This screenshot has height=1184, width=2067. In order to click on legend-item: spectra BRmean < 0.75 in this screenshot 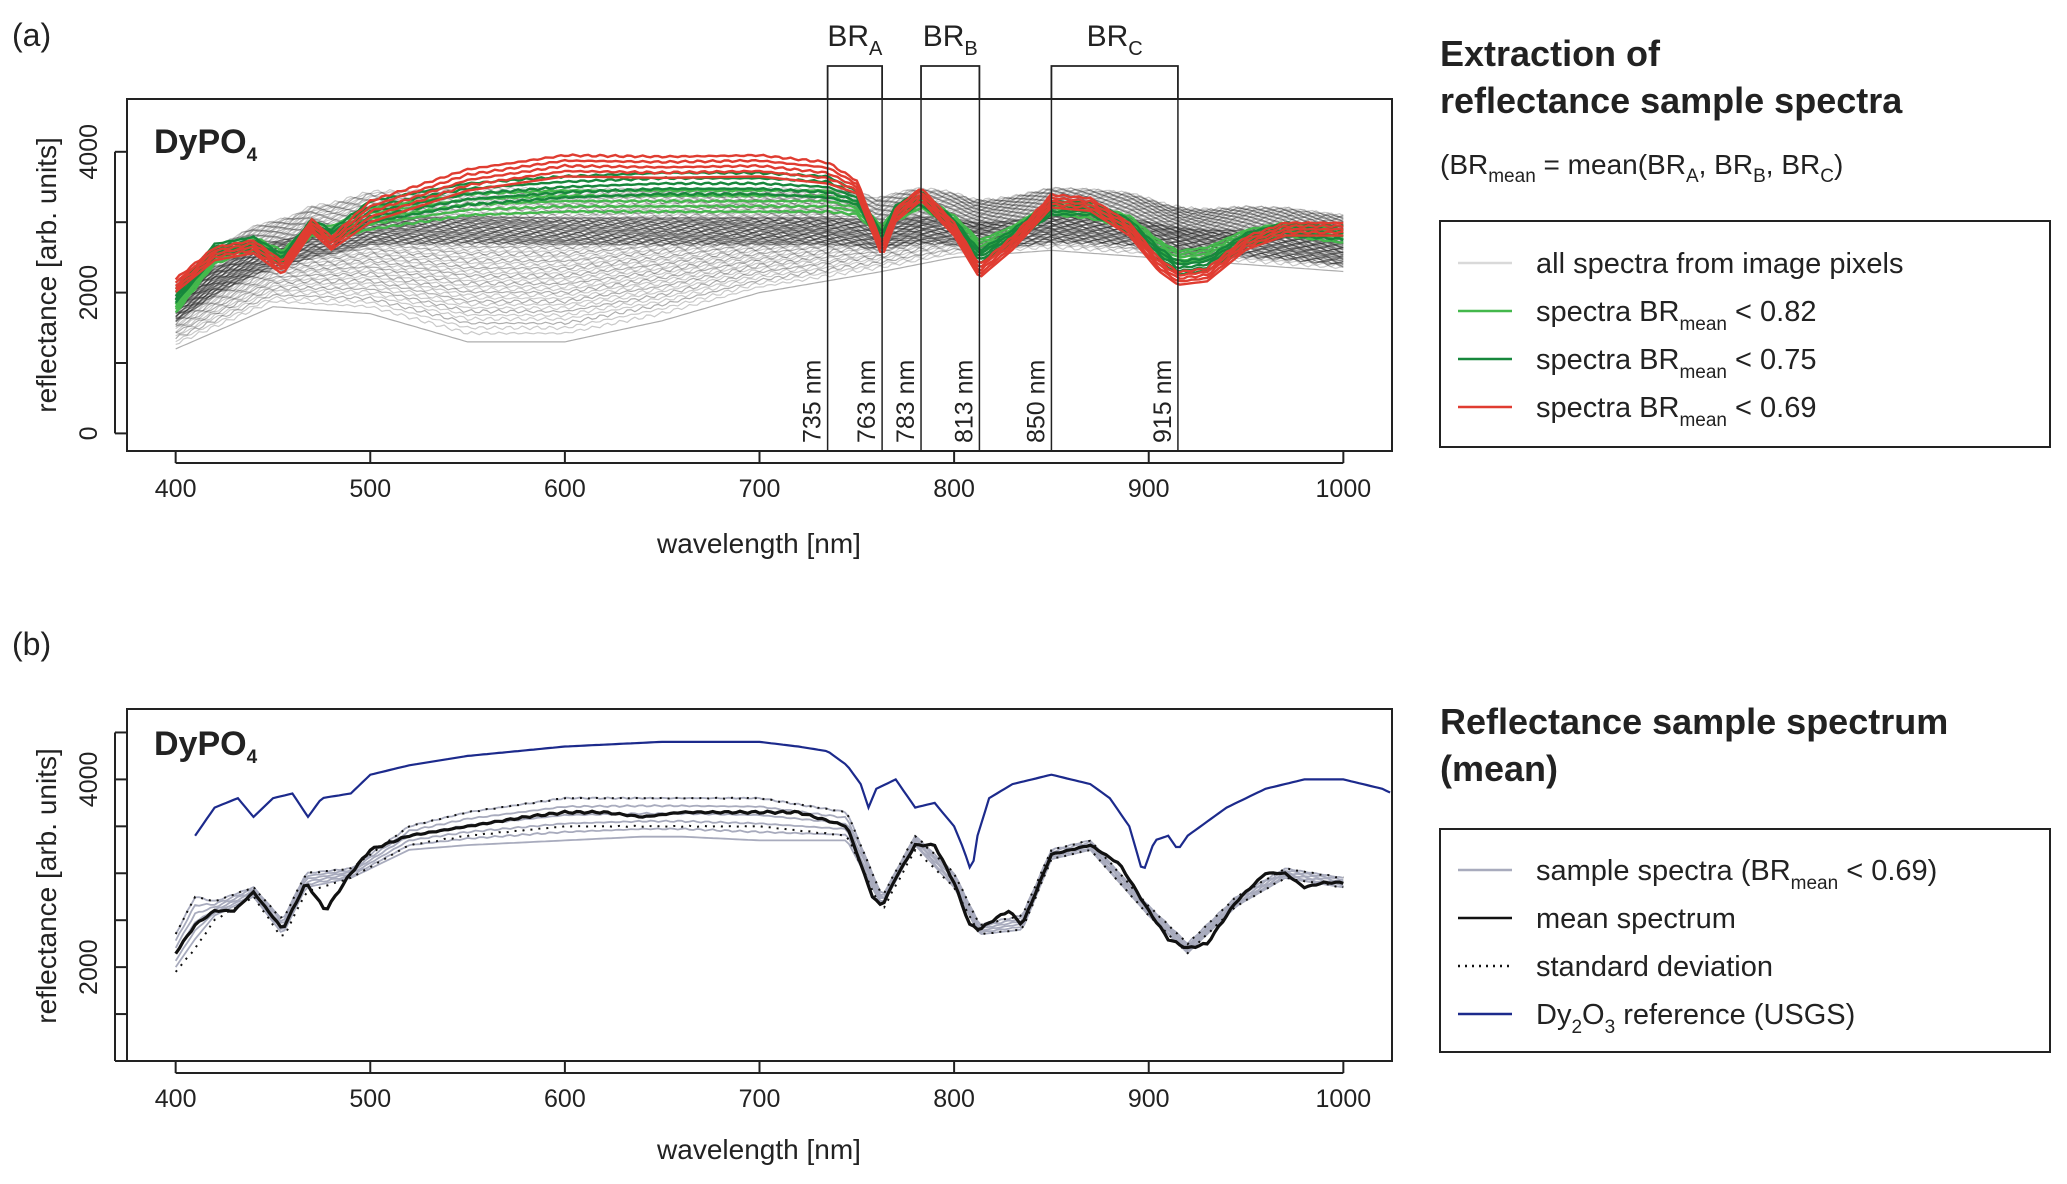, I will do `click(1637, 363)`.